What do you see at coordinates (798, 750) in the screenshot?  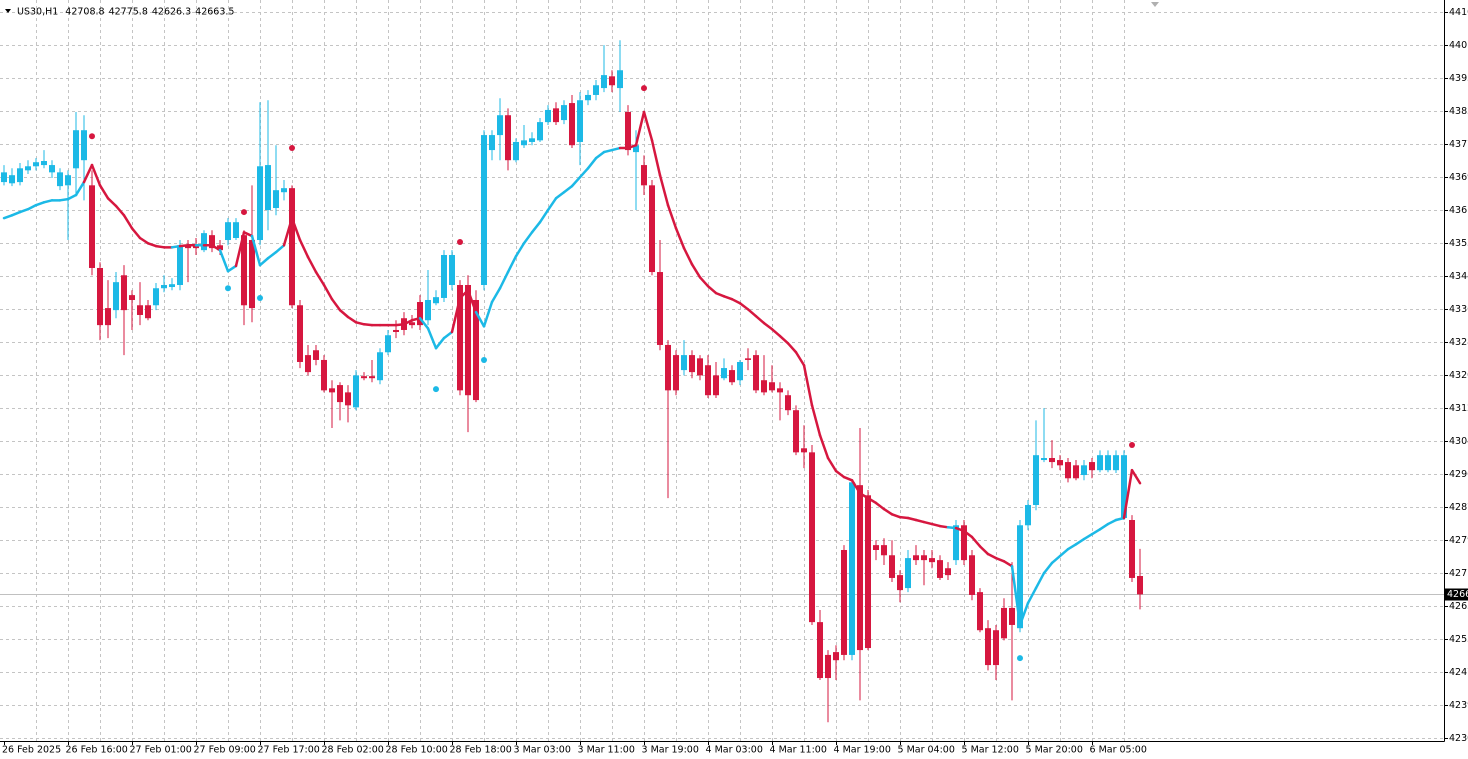 I see `x-tick-label: 4 Mar 11:00` at bounding box center [798, 750].